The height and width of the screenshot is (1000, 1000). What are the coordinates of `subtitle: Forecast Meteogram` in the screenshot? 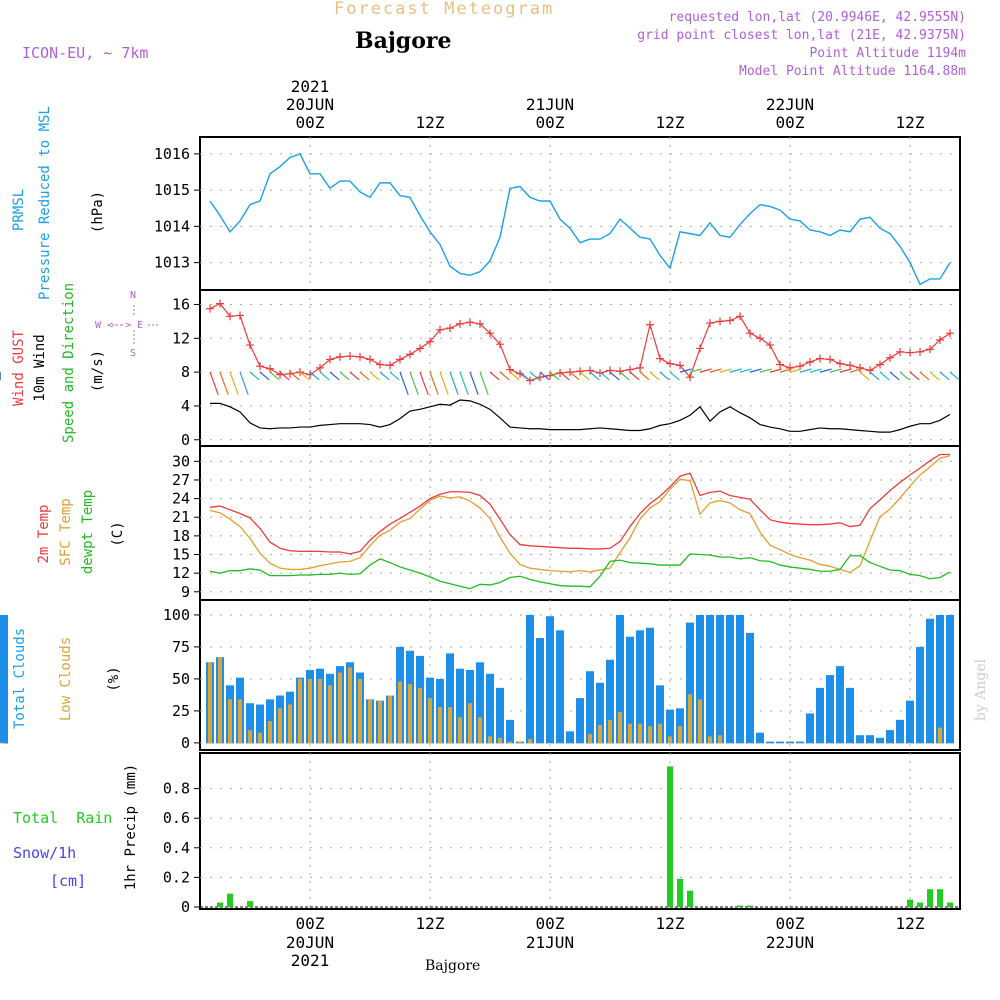 It's located at (444, 9).